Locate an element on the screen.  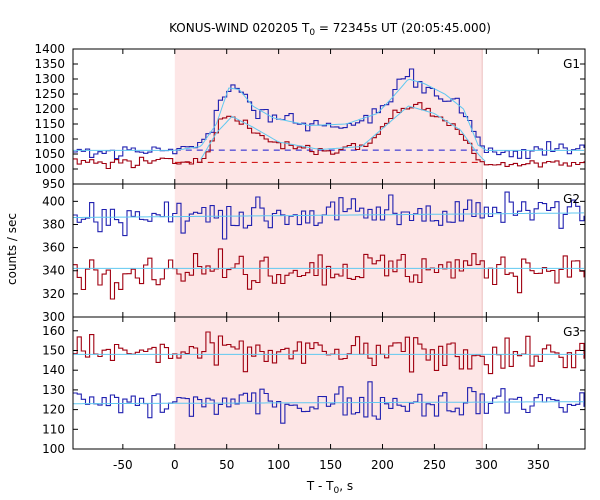
y-tick-label: 1000 is located at coordinates (49, 169).